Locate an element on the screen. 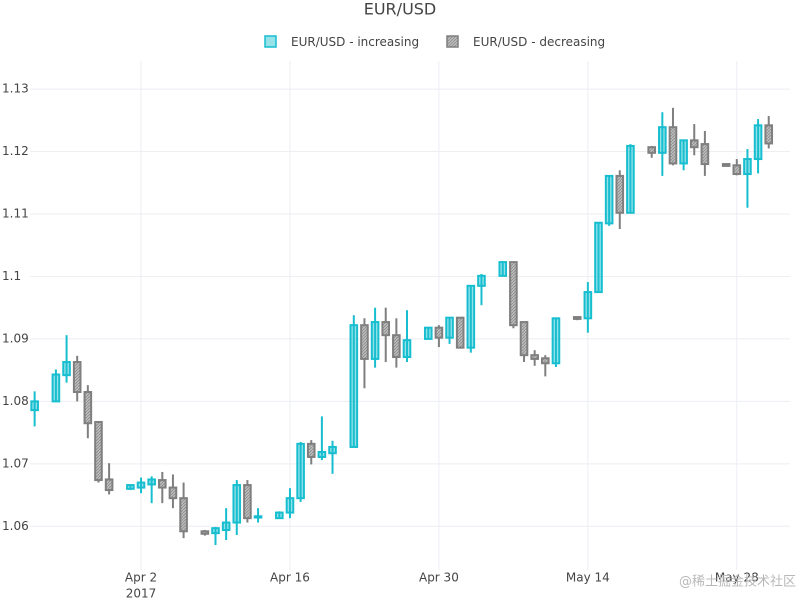 The height and width of the screenshot is (600, 800). legend-label: EUR/USD - increasing is located at coordinates (355, 42).